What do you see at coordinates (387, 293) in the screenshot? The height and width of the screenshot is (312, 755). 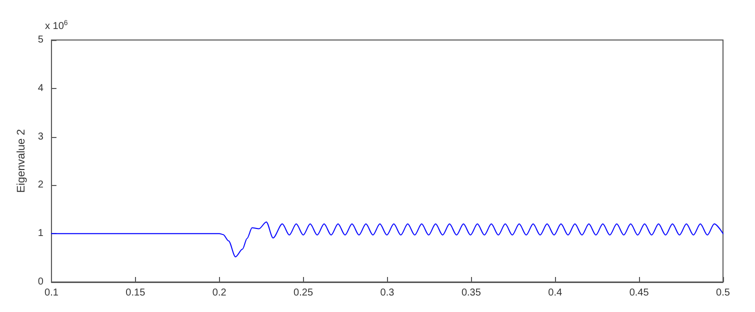 I see `x-tick-label: 0.3` at bounding box center [387, 293].